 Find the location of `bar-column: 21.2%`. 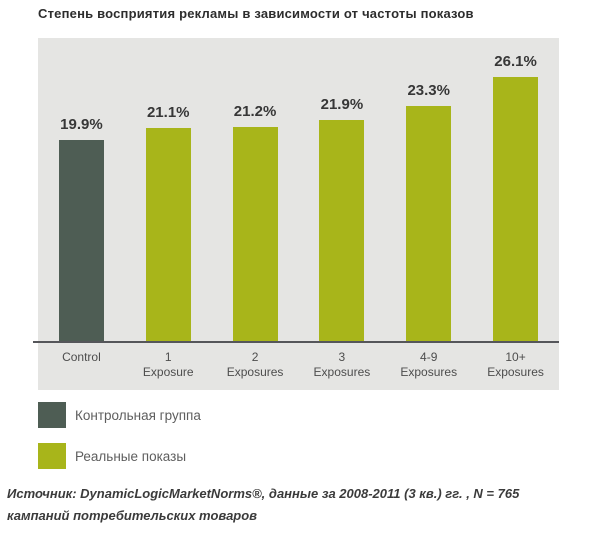

bar-column: 21.2% is located at coordinates (255, 189).